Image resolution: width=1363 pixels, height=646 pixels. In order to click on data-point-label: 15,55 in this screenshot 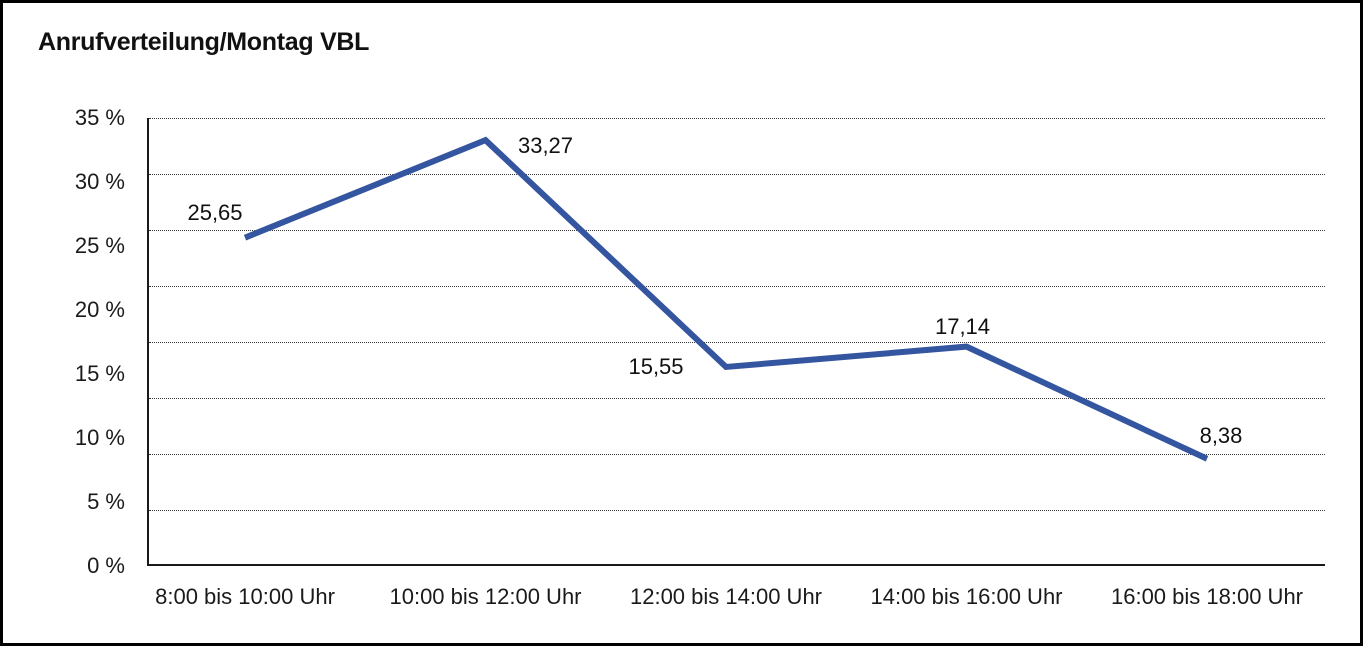, I will do `click(656, 366)`.